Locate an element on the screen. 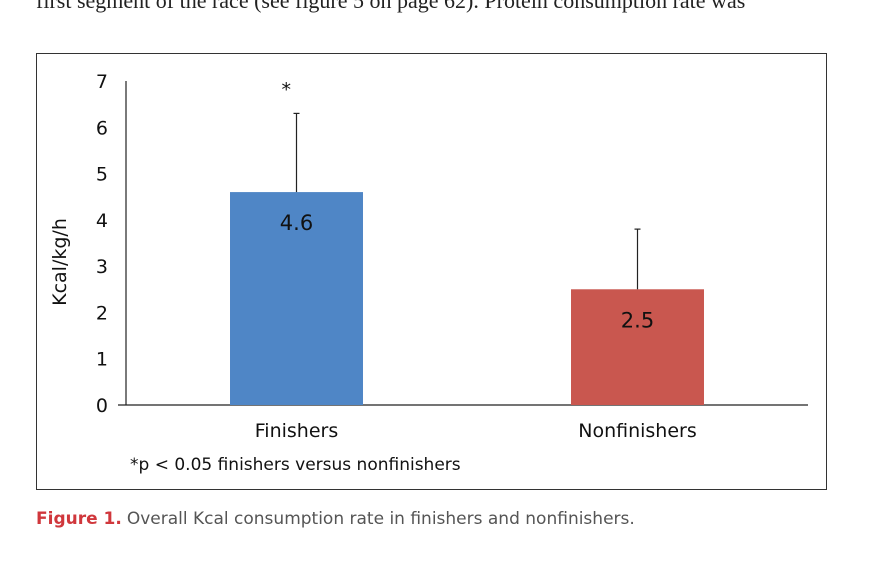  y-tick-label: 5 is located at coordinates (102, 175).